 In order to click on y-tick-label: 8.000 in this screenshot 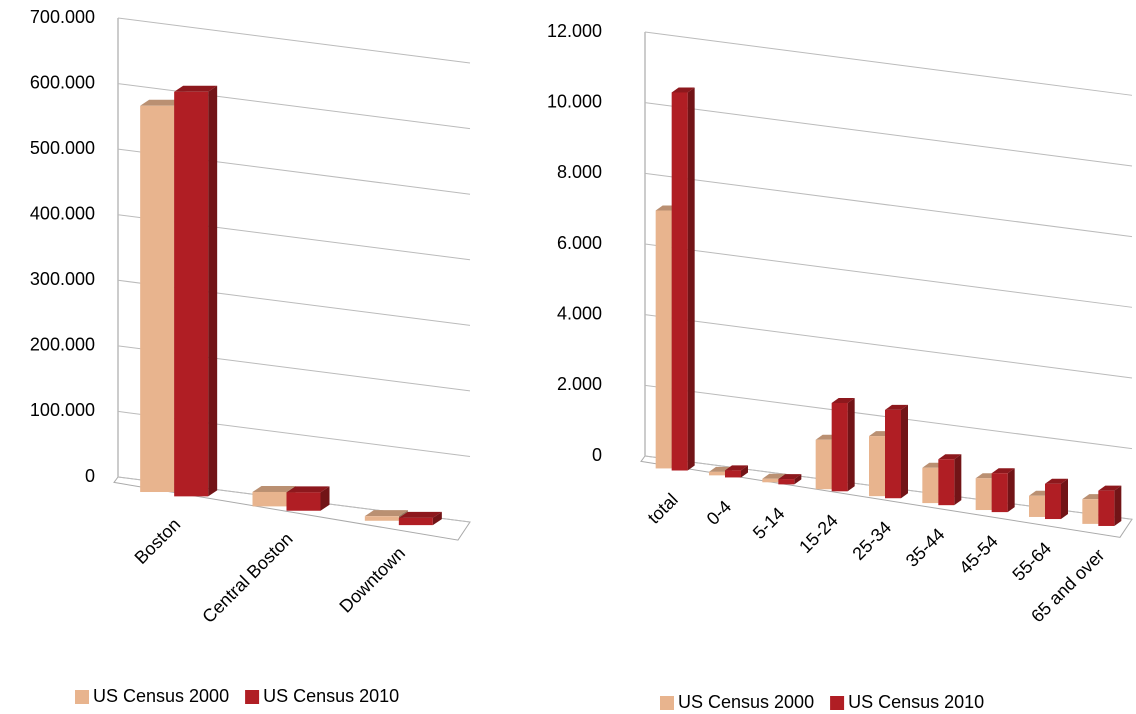, I will do `click(579, 172)`.